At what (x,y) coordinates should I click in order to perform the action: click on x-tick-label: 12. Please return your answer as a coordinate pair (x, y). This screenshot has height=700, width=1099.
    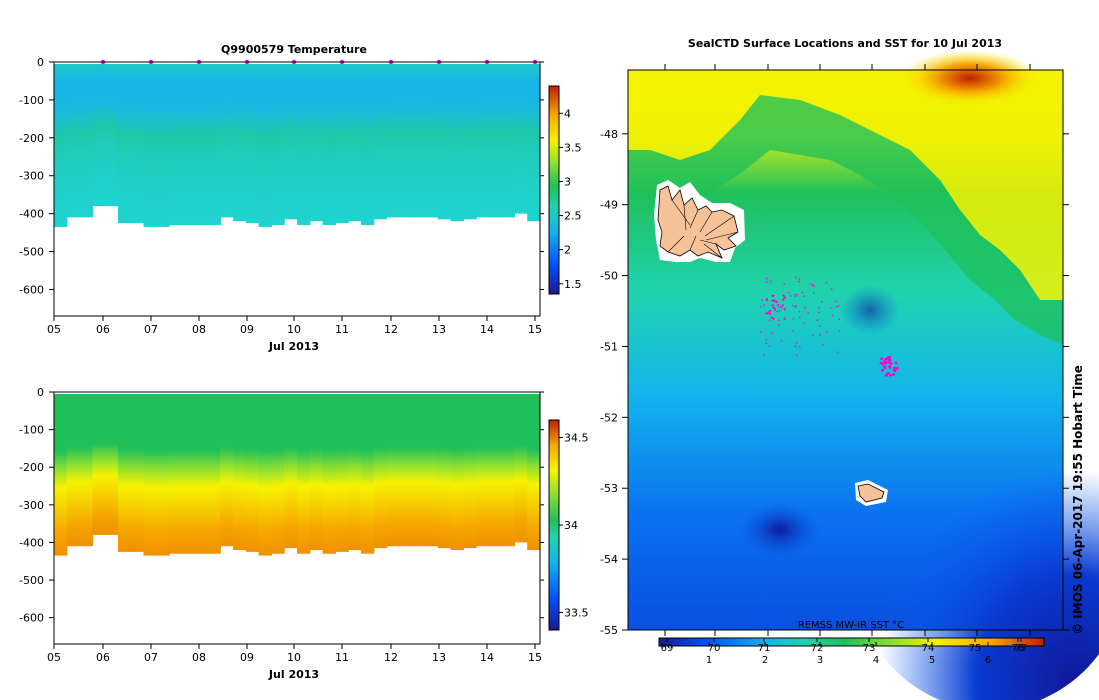
    Looking at the image, I should click on (391, 657).